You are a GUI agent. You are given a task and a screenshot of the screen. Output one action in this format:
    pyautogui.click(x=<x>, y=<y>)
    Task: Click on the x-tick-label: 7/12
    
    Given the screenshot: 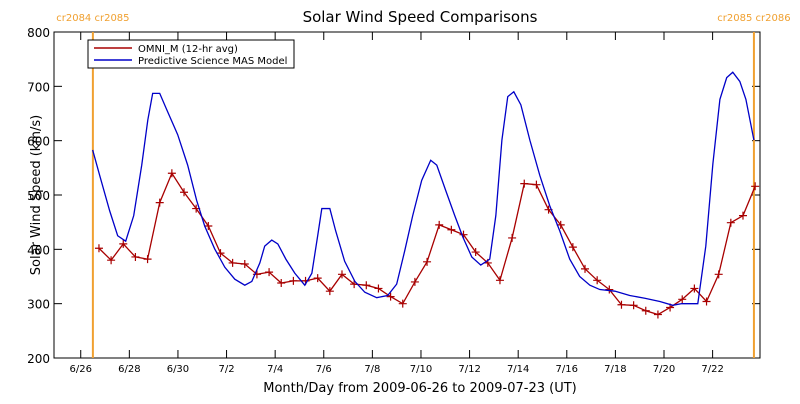 What is the action you would take?
    pyautogui.click(x=469, y=369)
    